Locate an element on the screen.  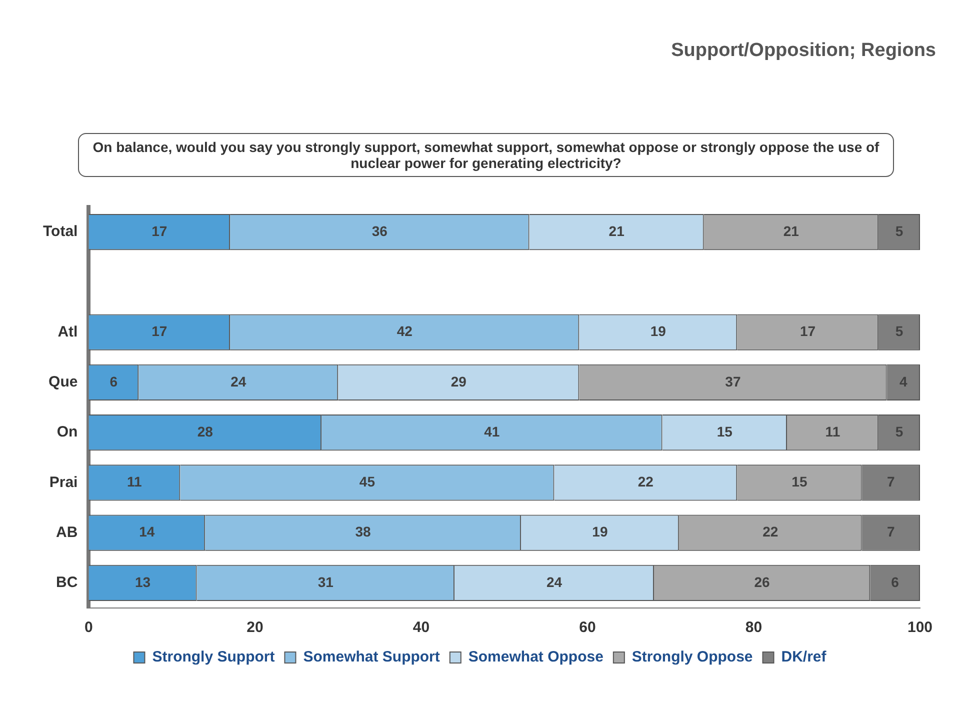
x-tick-label: 20 is located at coordinates (255, 627).